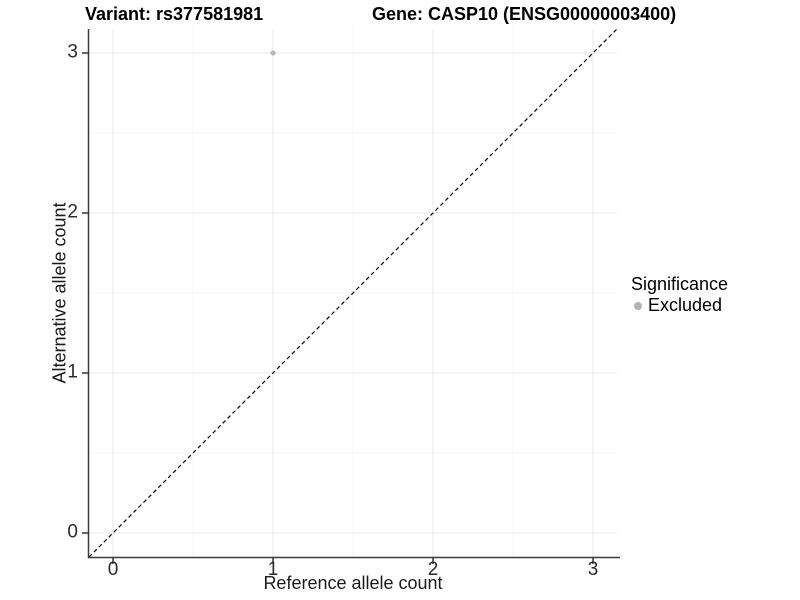  What do you see at coordinates (273, 53) in the screenshot?
I see `data-point` at bounding box center [273, 53].